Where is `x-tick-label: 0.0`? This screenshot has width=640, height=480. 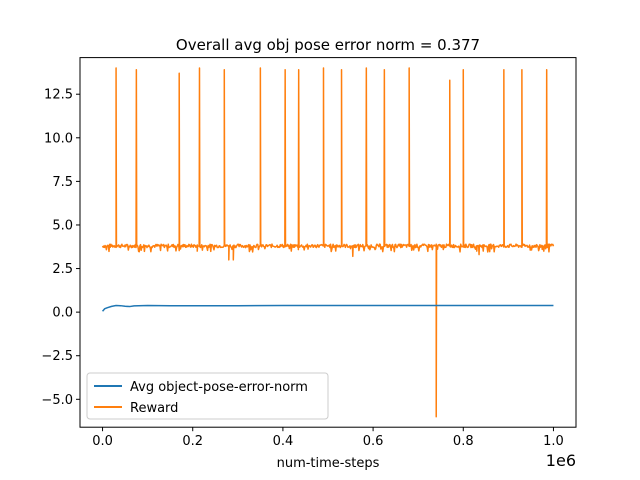
x-tick-label: 0.0 is located at coordinates (102, 441).